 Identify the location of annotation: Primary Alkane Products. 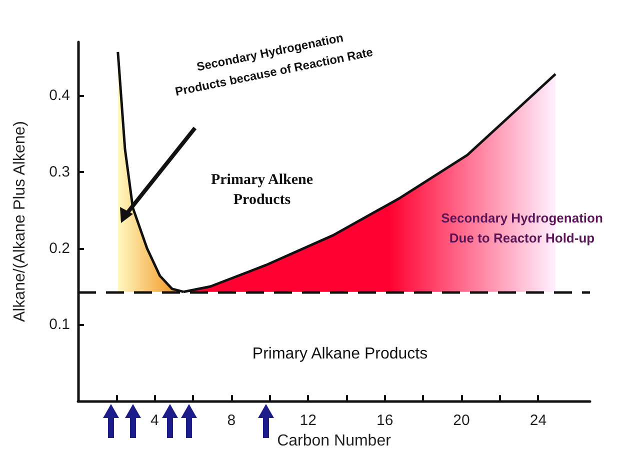
(340, 354).